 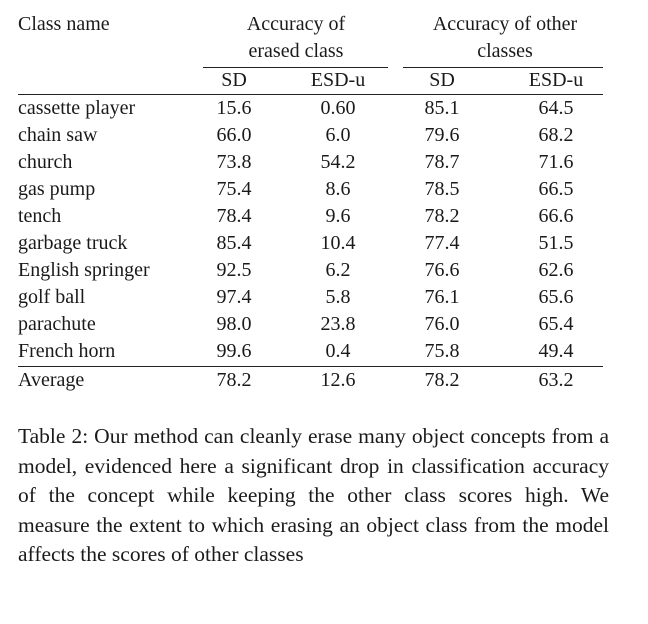 I want to click on cell-other-esd: 68.2, so click(x=556, y=135).